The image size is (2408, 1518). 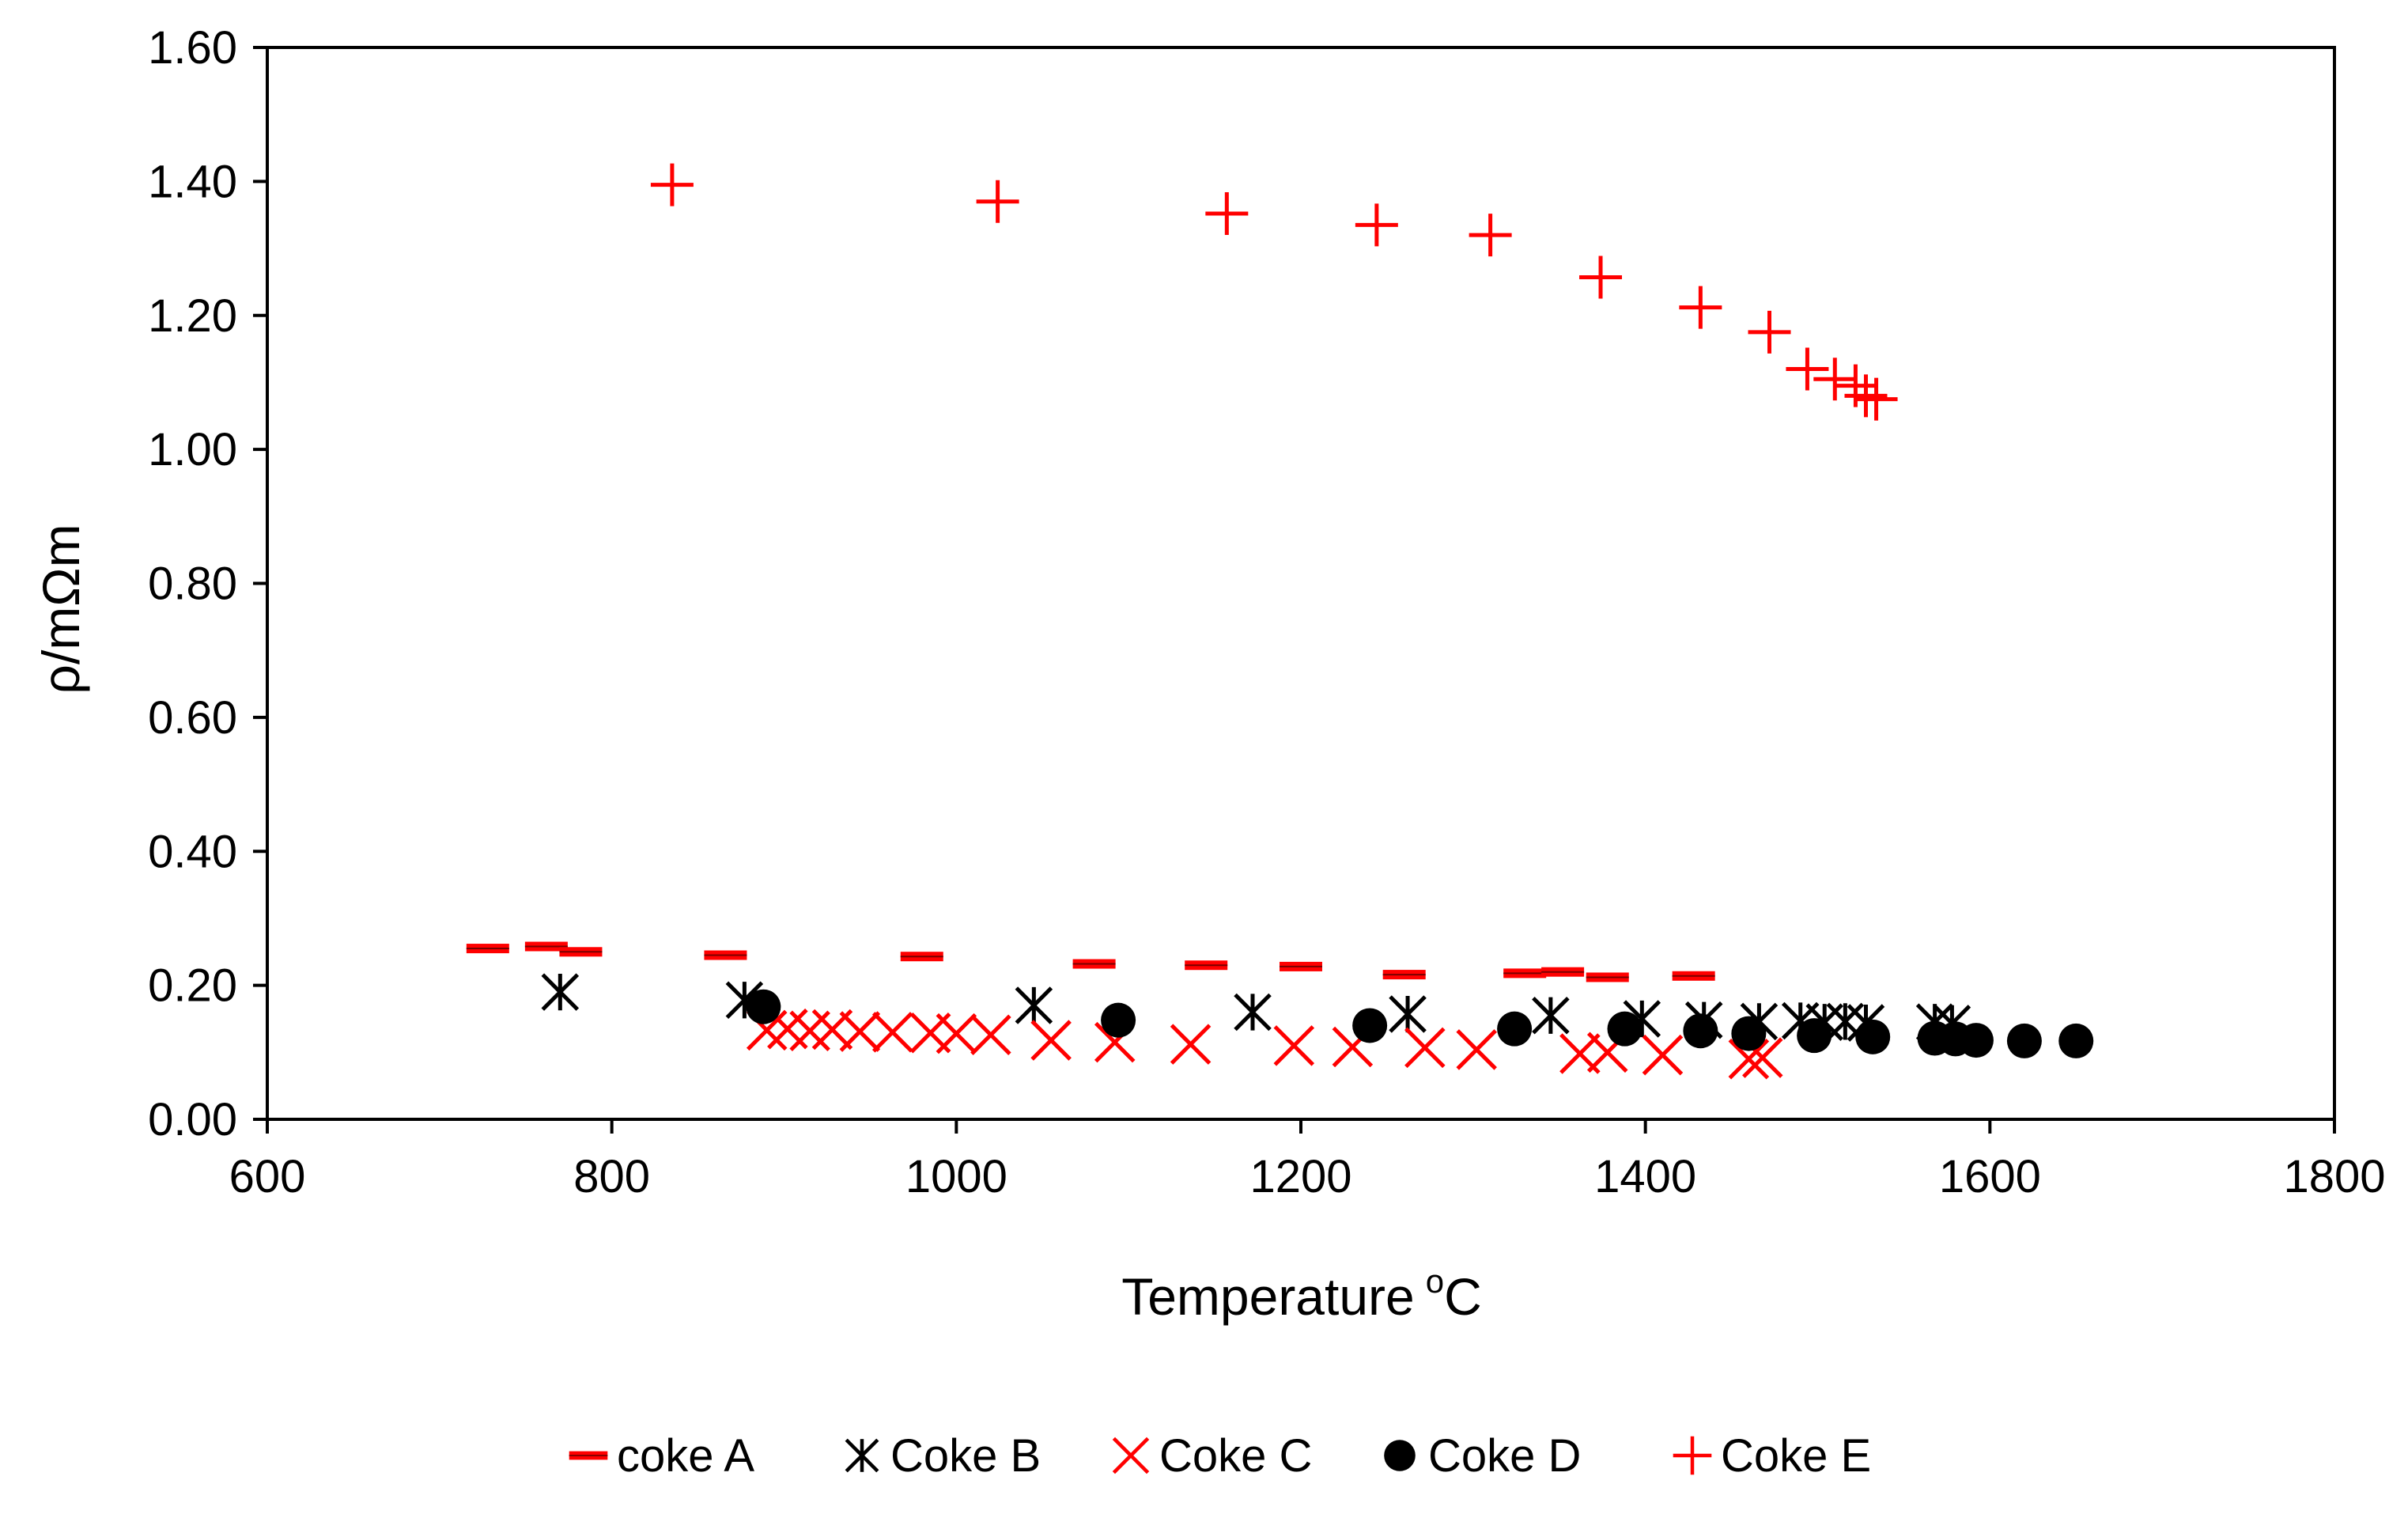 What do you see at coordinates (192, 986) in the screenshot?
I see `y-tick-label: 0.20` at bounding box center [192, 986].